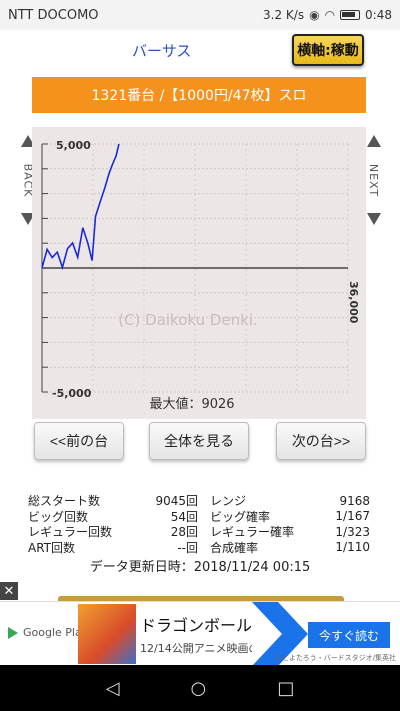  What do you see at coordinates (228, 501) in the screenshot?
I see `stat-label: レンジ` at bounding box center [228, 501].